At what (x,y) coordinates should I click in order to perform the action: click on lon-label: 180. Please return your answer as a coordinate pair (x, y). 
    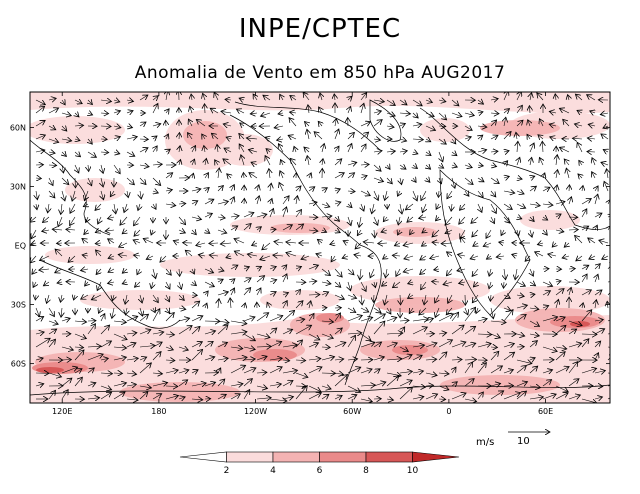
    Looking at the image, I should click on (158, 411).